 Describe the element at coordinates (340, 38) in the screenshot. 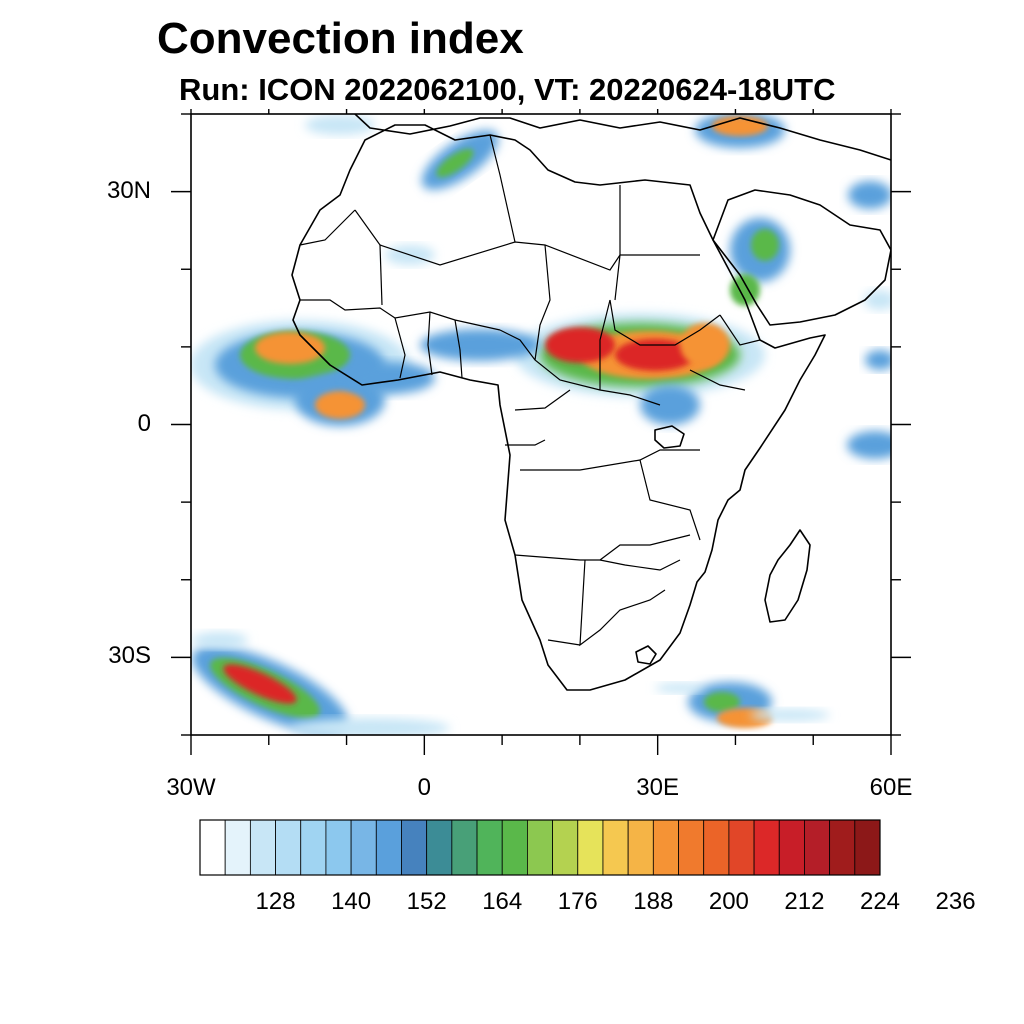

I see `chart-title: Convection index` at that location.